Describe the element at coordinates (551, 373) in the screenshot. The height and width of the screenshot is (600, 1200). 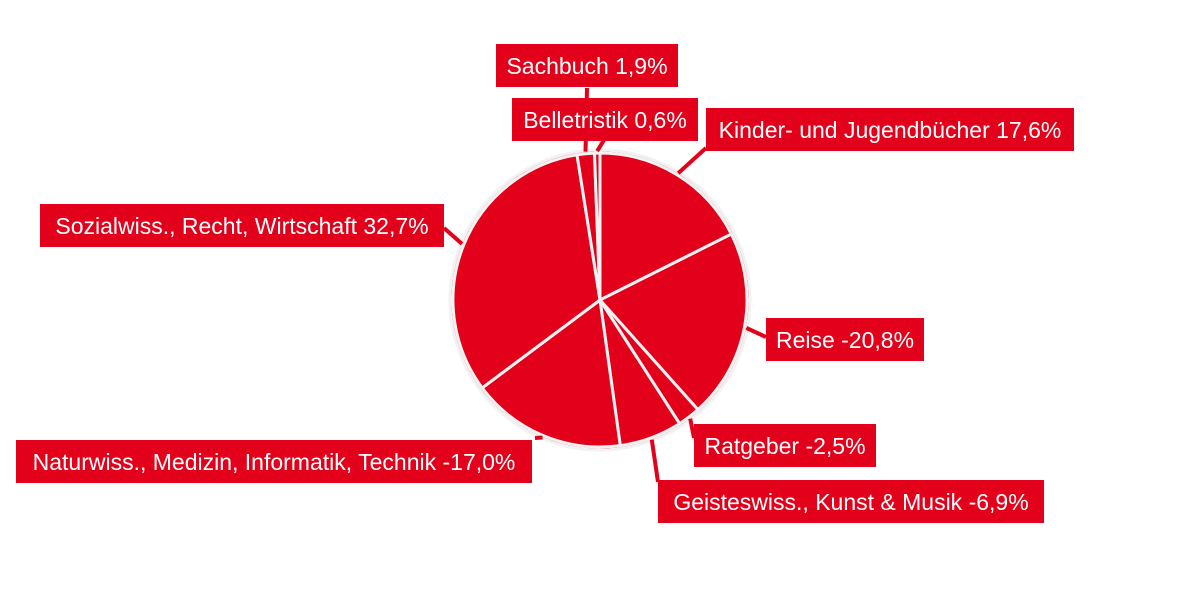
I see `pie-slice-naturwiss-medizin-informatik-technik` at that location.